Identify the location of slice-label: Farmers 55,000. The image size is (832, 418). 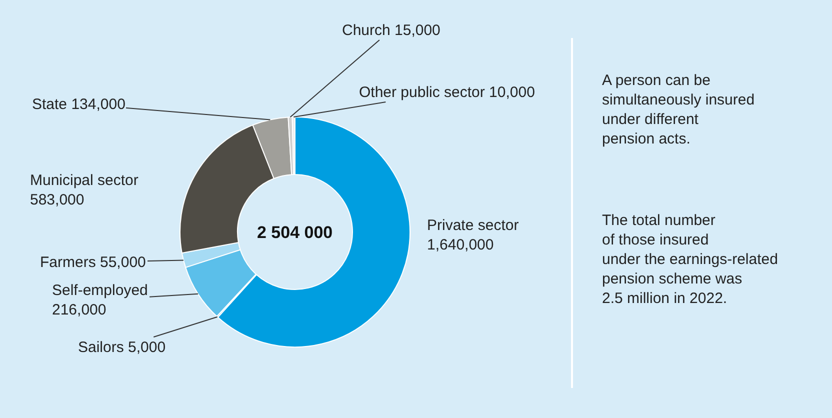
(93, 262).